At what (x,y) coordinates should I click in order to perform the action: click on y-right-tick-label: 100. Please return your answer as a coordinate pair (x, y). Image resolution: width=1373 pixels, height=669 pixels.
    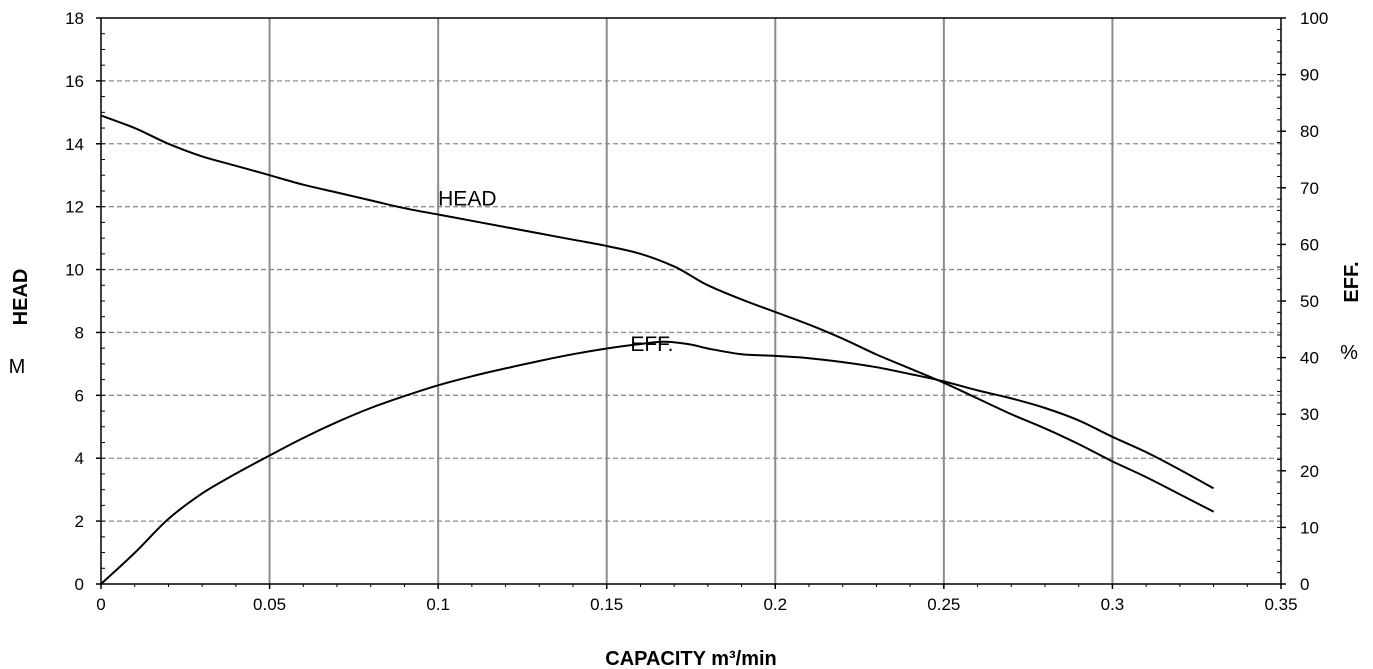
    Looking at the image, I should click on (1314, 18).